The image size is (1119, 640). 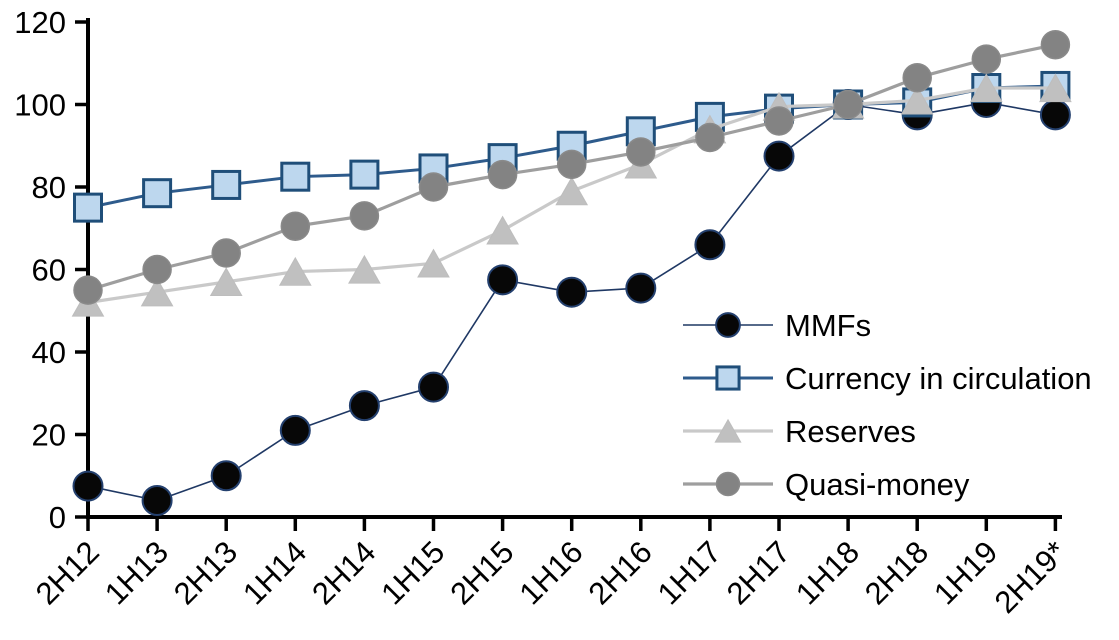 What do you see at coordinates (67, 572) in the screenshot?
I see `x-tick-label: 2H12` at bounding box center [67, 572].